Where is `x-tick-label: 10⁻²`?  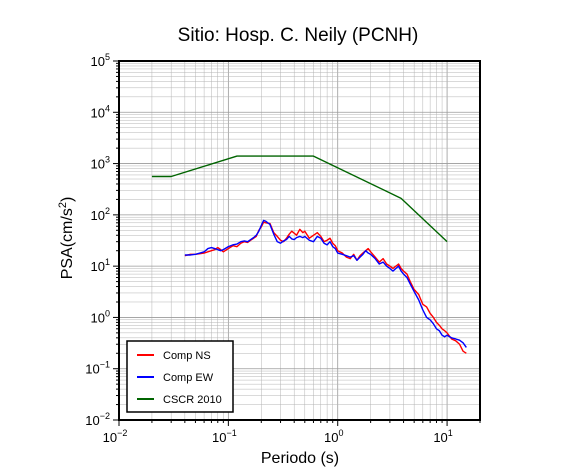
x-tick-label: 10⁻² is located at coordinates (115, 436).